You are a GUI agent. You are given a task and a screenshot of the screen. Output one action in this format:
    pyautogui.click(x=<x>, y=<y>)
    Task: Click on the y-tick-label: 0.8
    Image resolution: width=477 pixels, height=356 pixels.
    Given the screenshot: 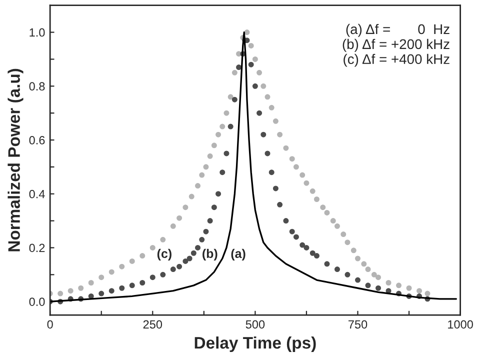 What is the action you would take?
    pyautogui.click(x=37, y=86)
    